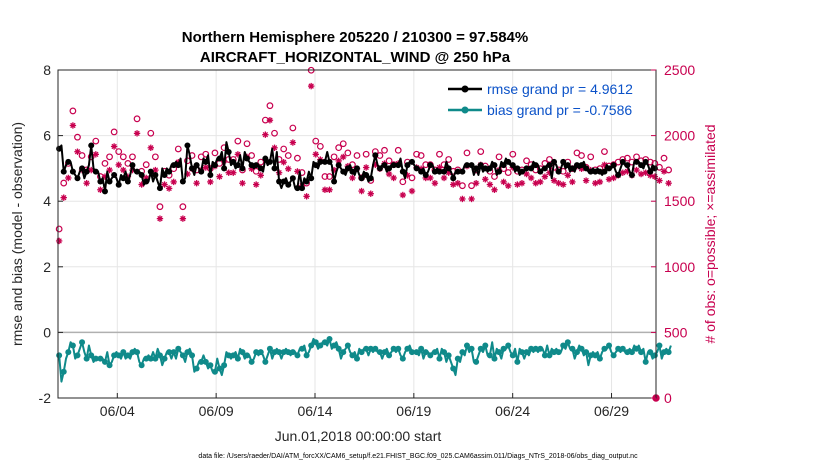 This screenshot has width=830, height=470. Describe the element at coordinates (47, 267) in the screenshot. I see `y-tick-label: 2` at that location.